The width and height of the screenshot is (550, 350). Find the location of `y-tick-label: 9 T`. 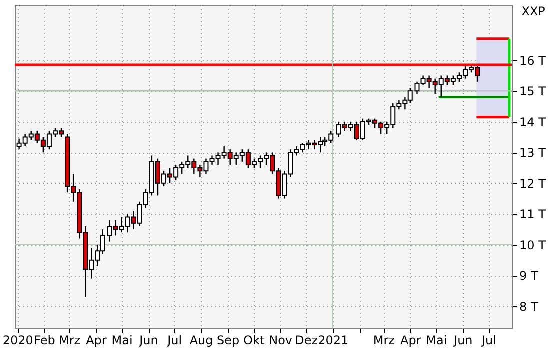

y-tick-label: 9 T is located at coordinates (529, 276).